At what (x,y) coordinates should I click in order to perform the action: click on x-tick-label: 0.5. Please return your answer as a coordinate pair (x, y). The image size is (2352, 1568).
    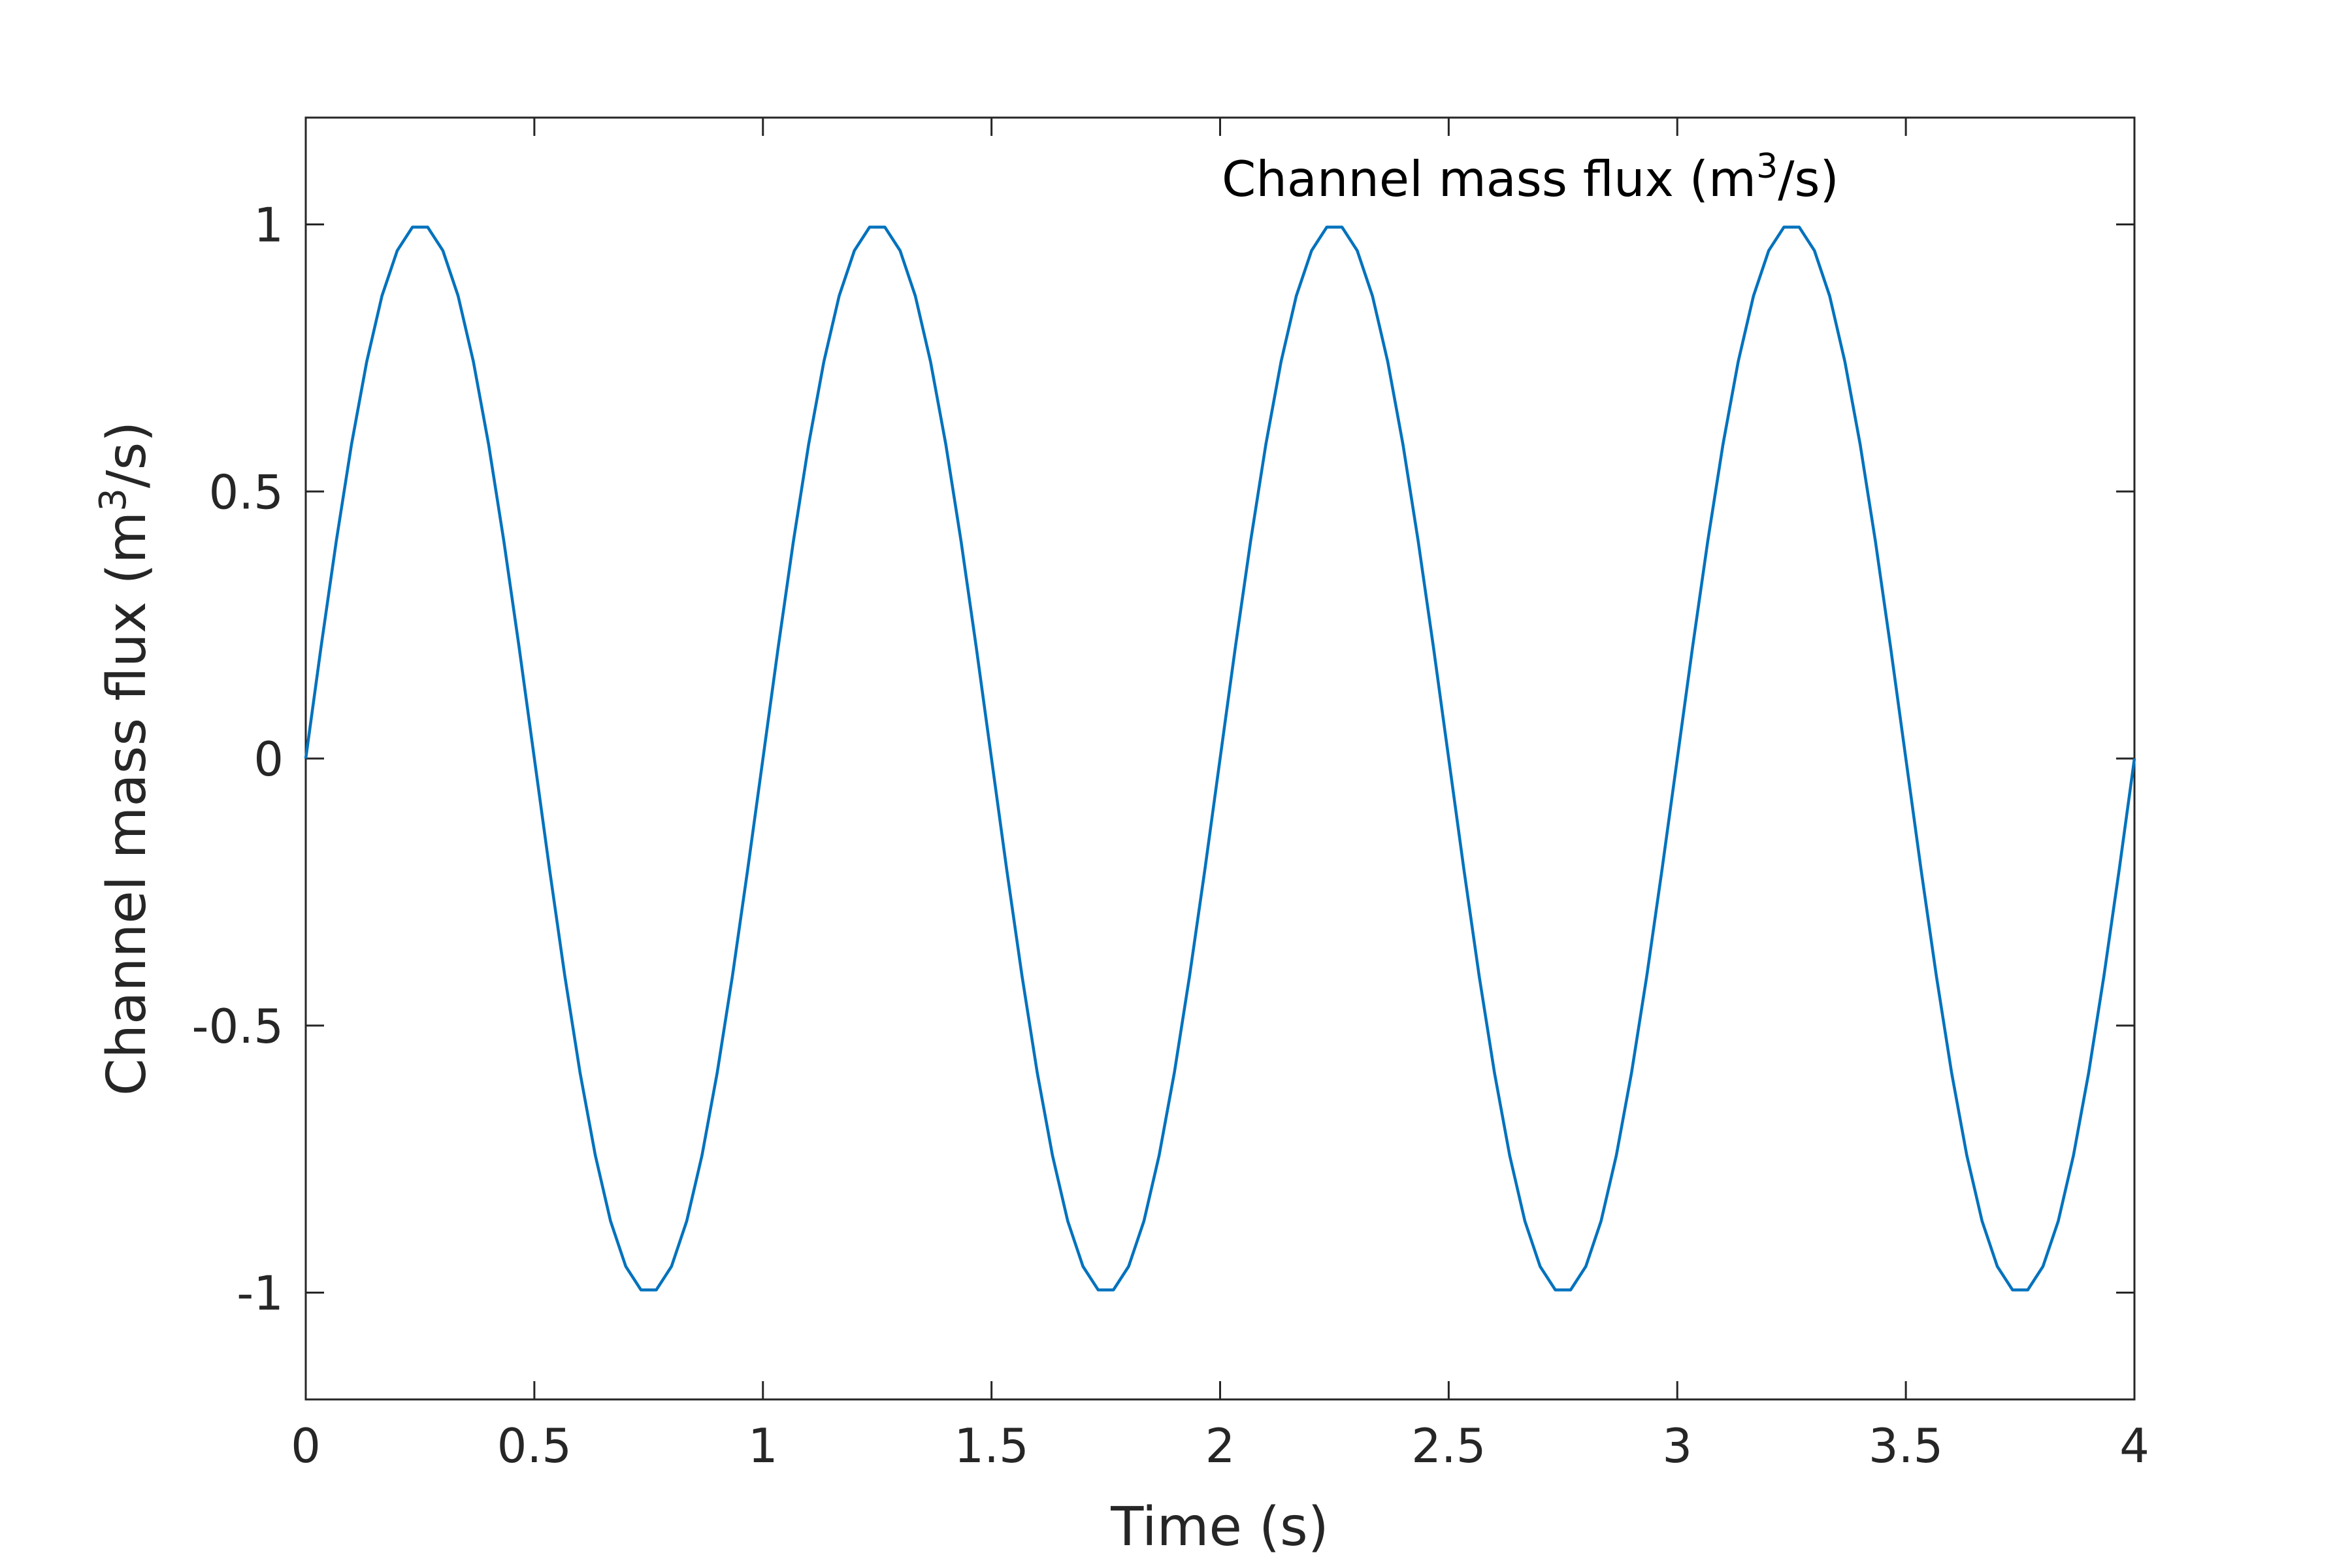
    Looking at the image, I should click on (534, 1445).